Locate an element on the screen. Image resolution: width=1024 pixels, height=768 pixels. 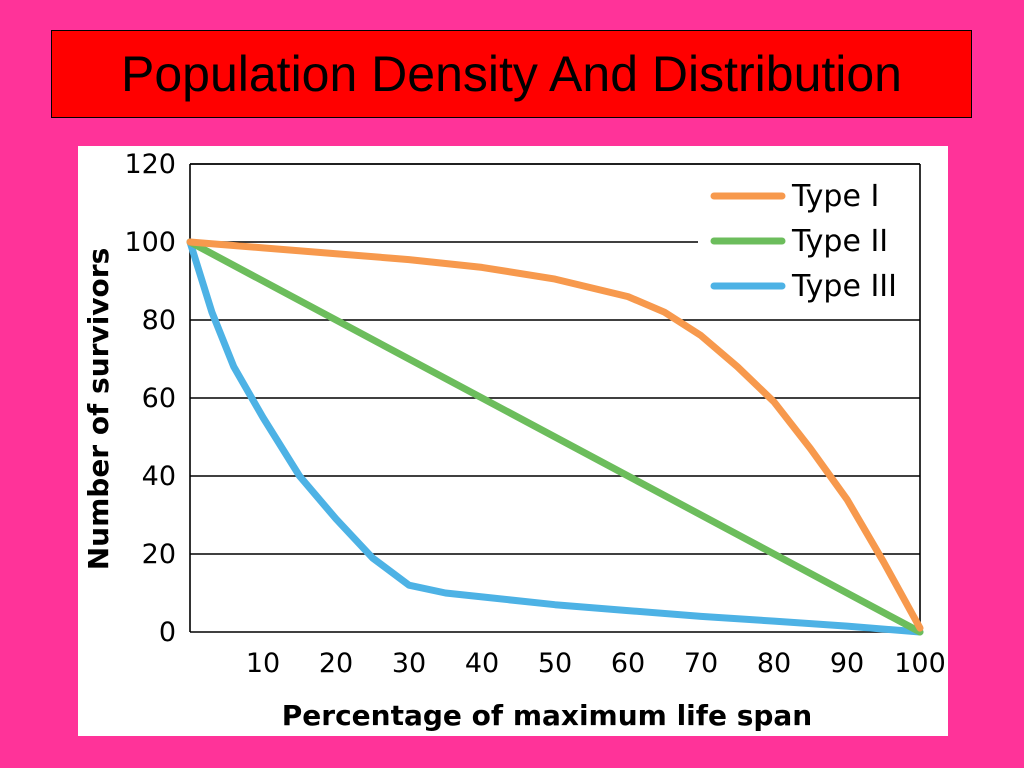
x-tick-label: 40 is located at coordinates (482, 663).